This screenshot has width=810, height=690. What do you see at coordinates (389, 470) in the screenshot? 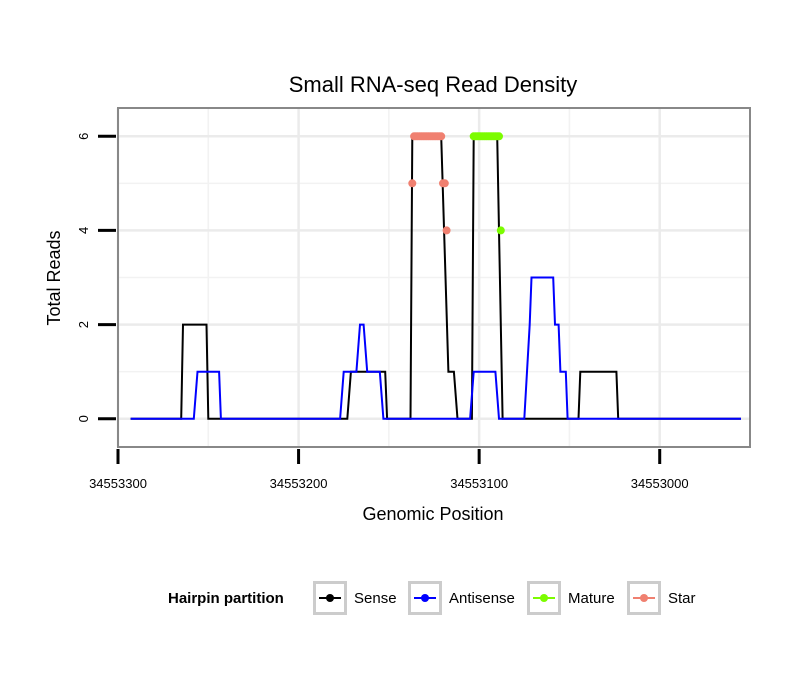
I see `x-axis: 34553300 34553200 34553100 34553000` at bounding box center [389, 470].